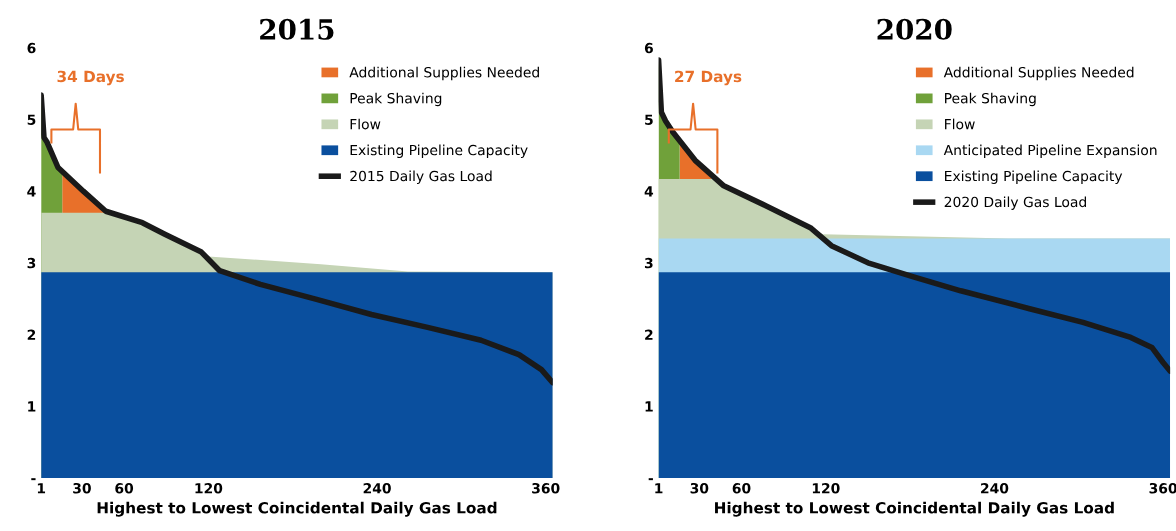  I want to click on annotation: 27 Days, so click(708, 78).